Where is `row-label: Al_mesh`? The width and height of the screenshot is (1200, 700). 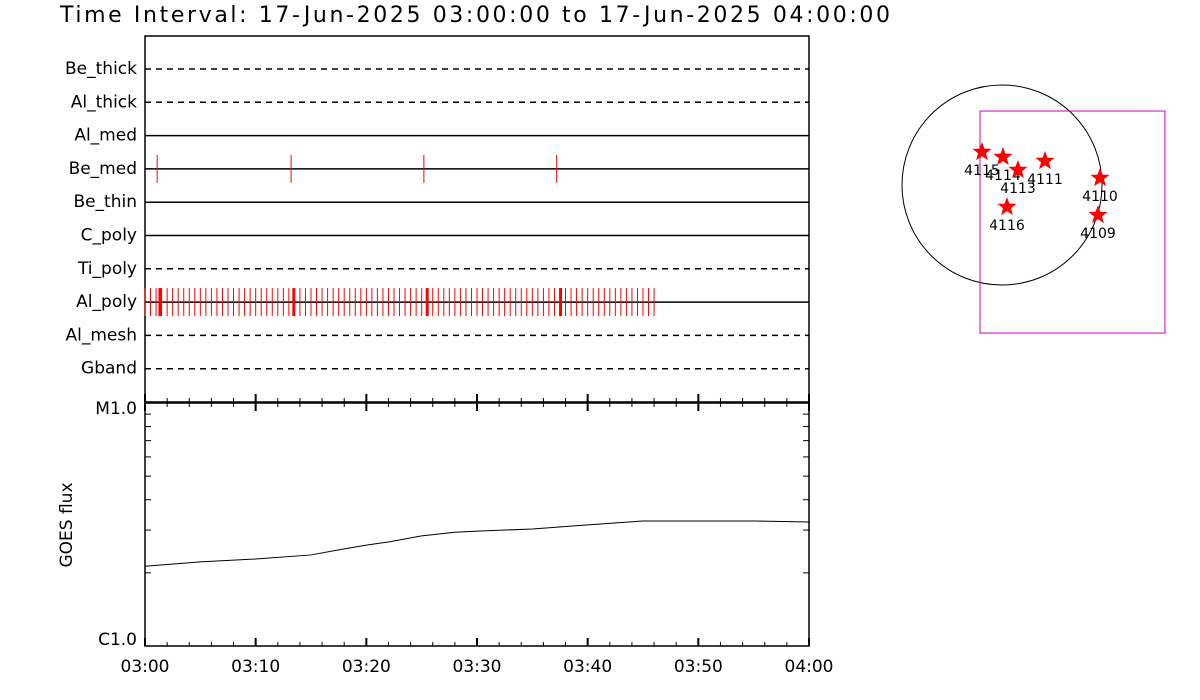 row-label: Al_mesh is located at coordinates (101, 335).